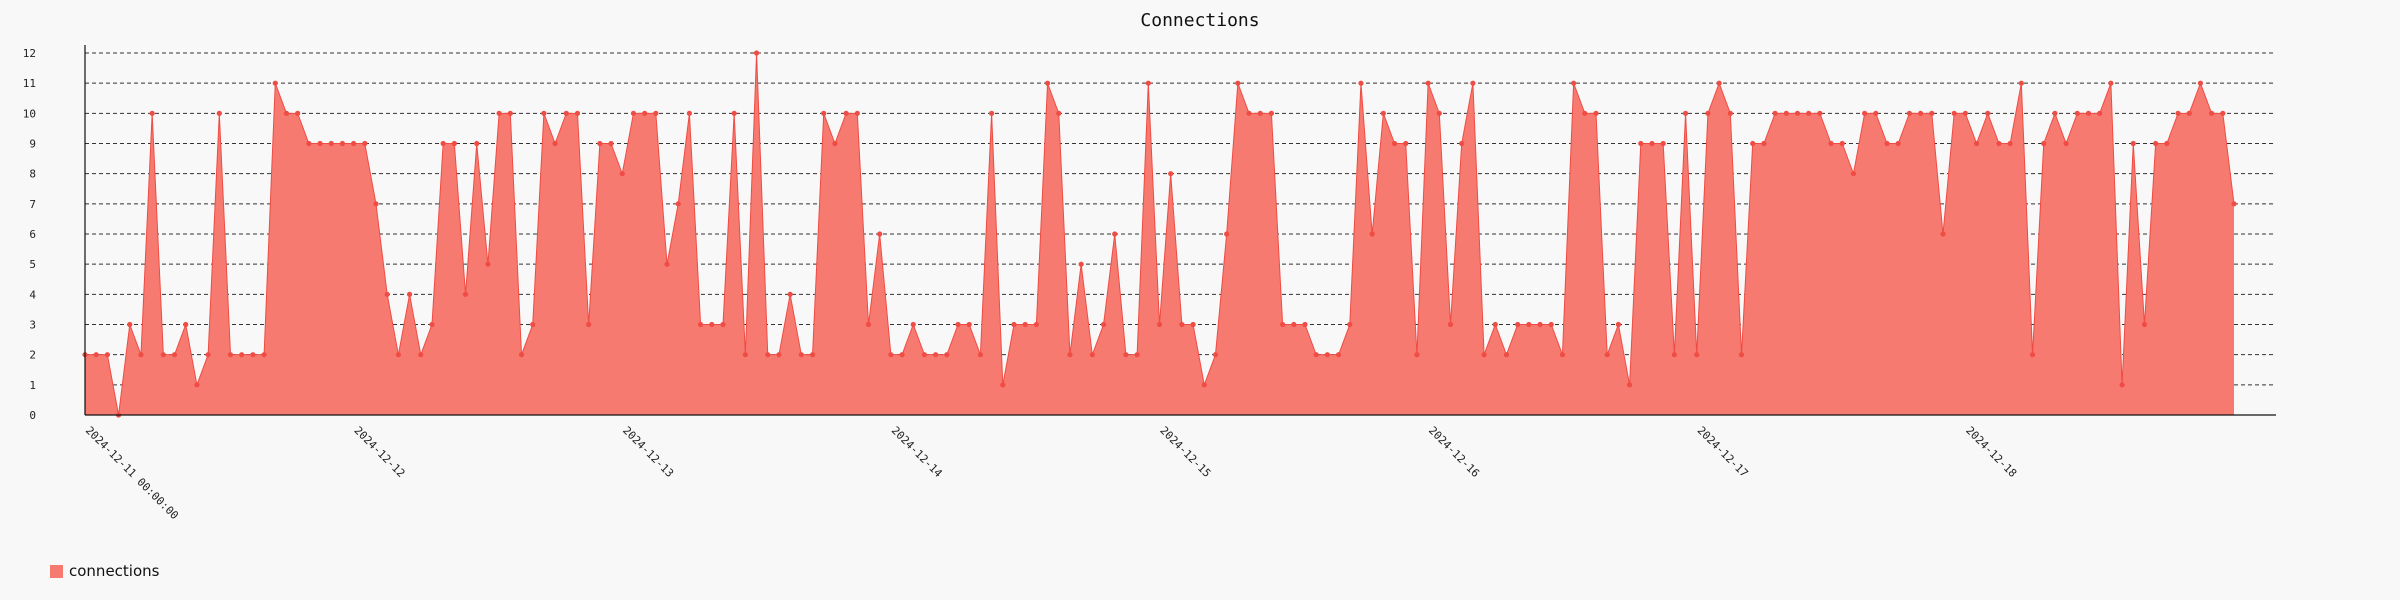  I want to click on y-tick-label: 12, so click(29, 53).